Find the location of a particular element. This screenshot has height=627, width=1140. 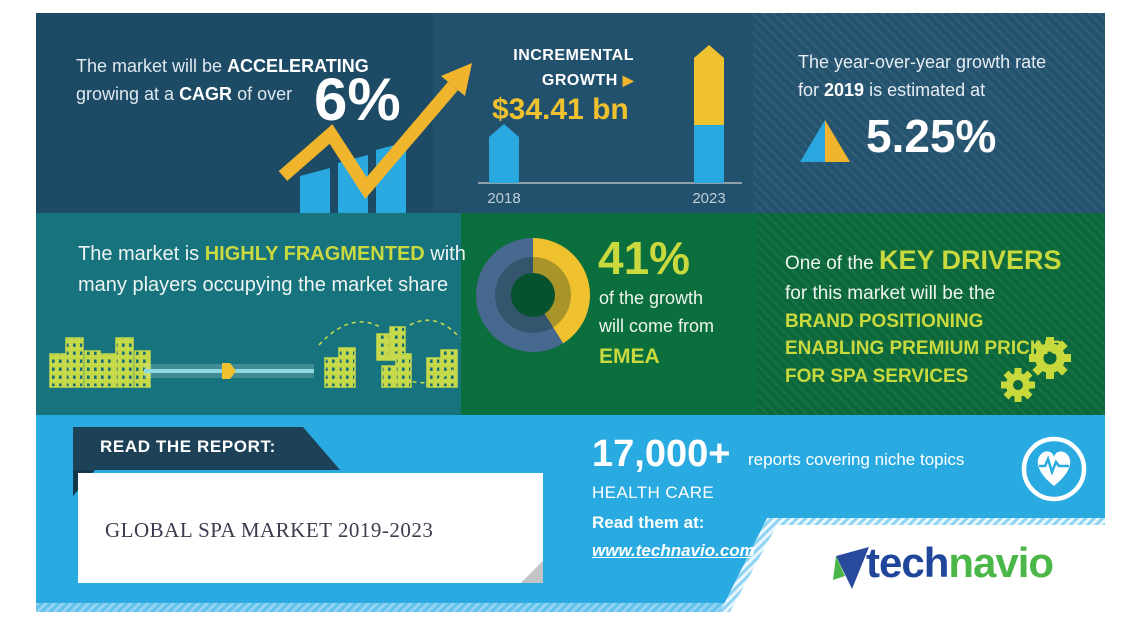

emea-text: of the growth will come from EMEA is located at coordinates (656, 329).